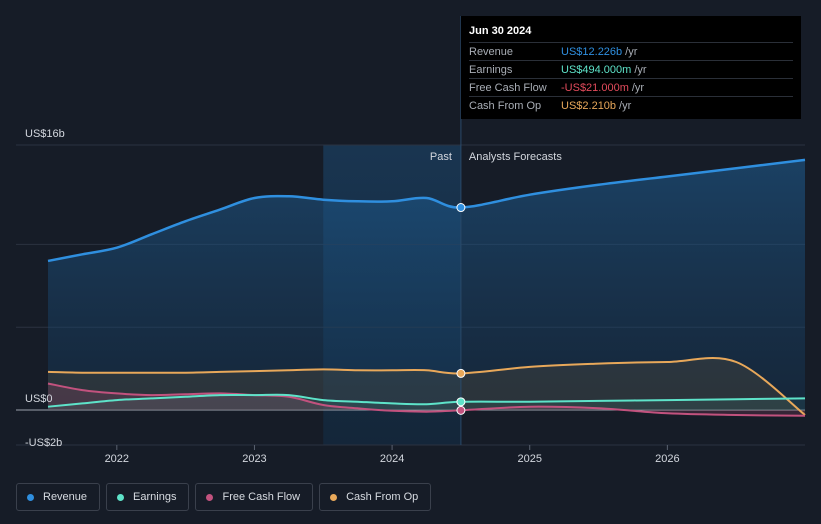 The width and height of the screenshot is (821, 524). I want to click on tooltip-value: US$12.226b, so click(592, 51).